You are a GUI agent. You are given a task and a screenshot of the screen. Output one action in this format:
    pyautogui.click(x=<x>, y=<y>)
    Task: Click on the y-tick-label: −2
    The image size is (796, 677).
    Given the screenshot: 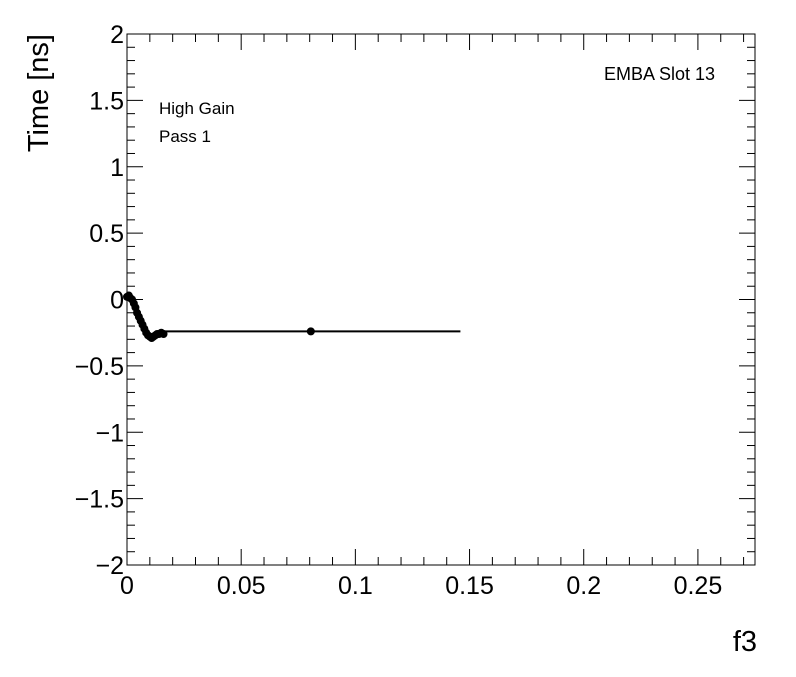 What is the action you would take?
    pyautogui.click(x=109, y=566)
    